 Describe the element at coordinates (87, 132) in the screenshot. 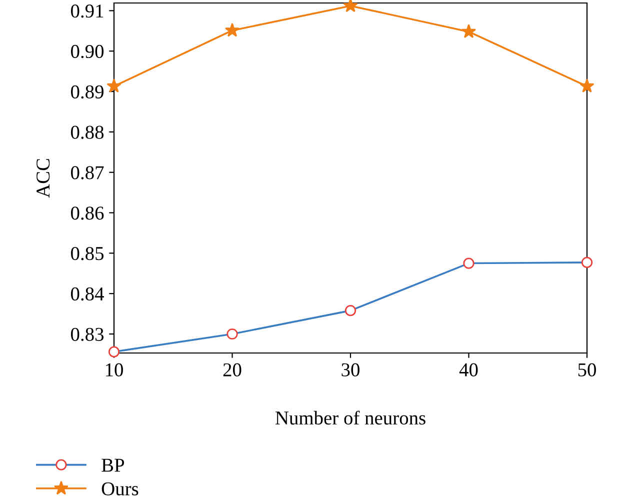

I see `y-tick-label: 0.88` at that location.